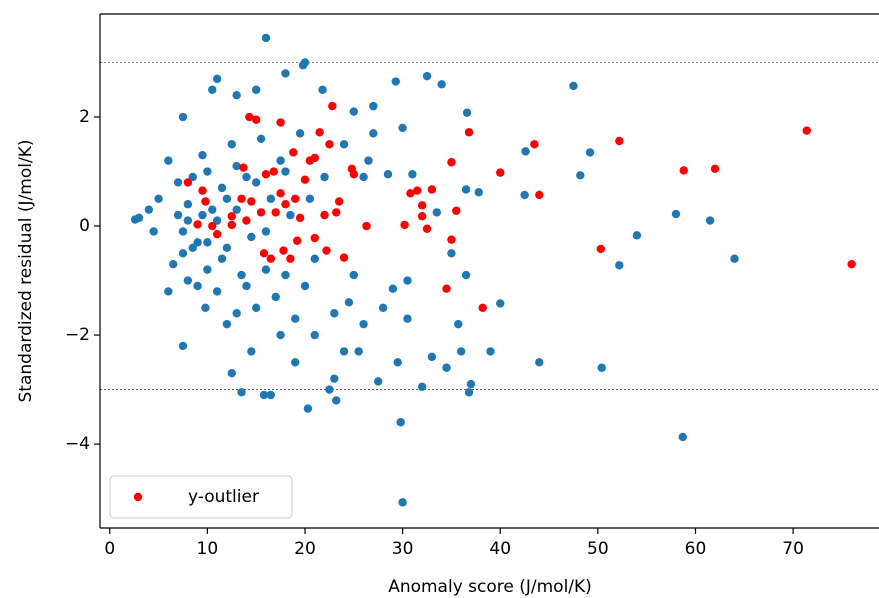 The image size is (879, 598). I want to click on y-tick-label: −4, so click(77, 444).